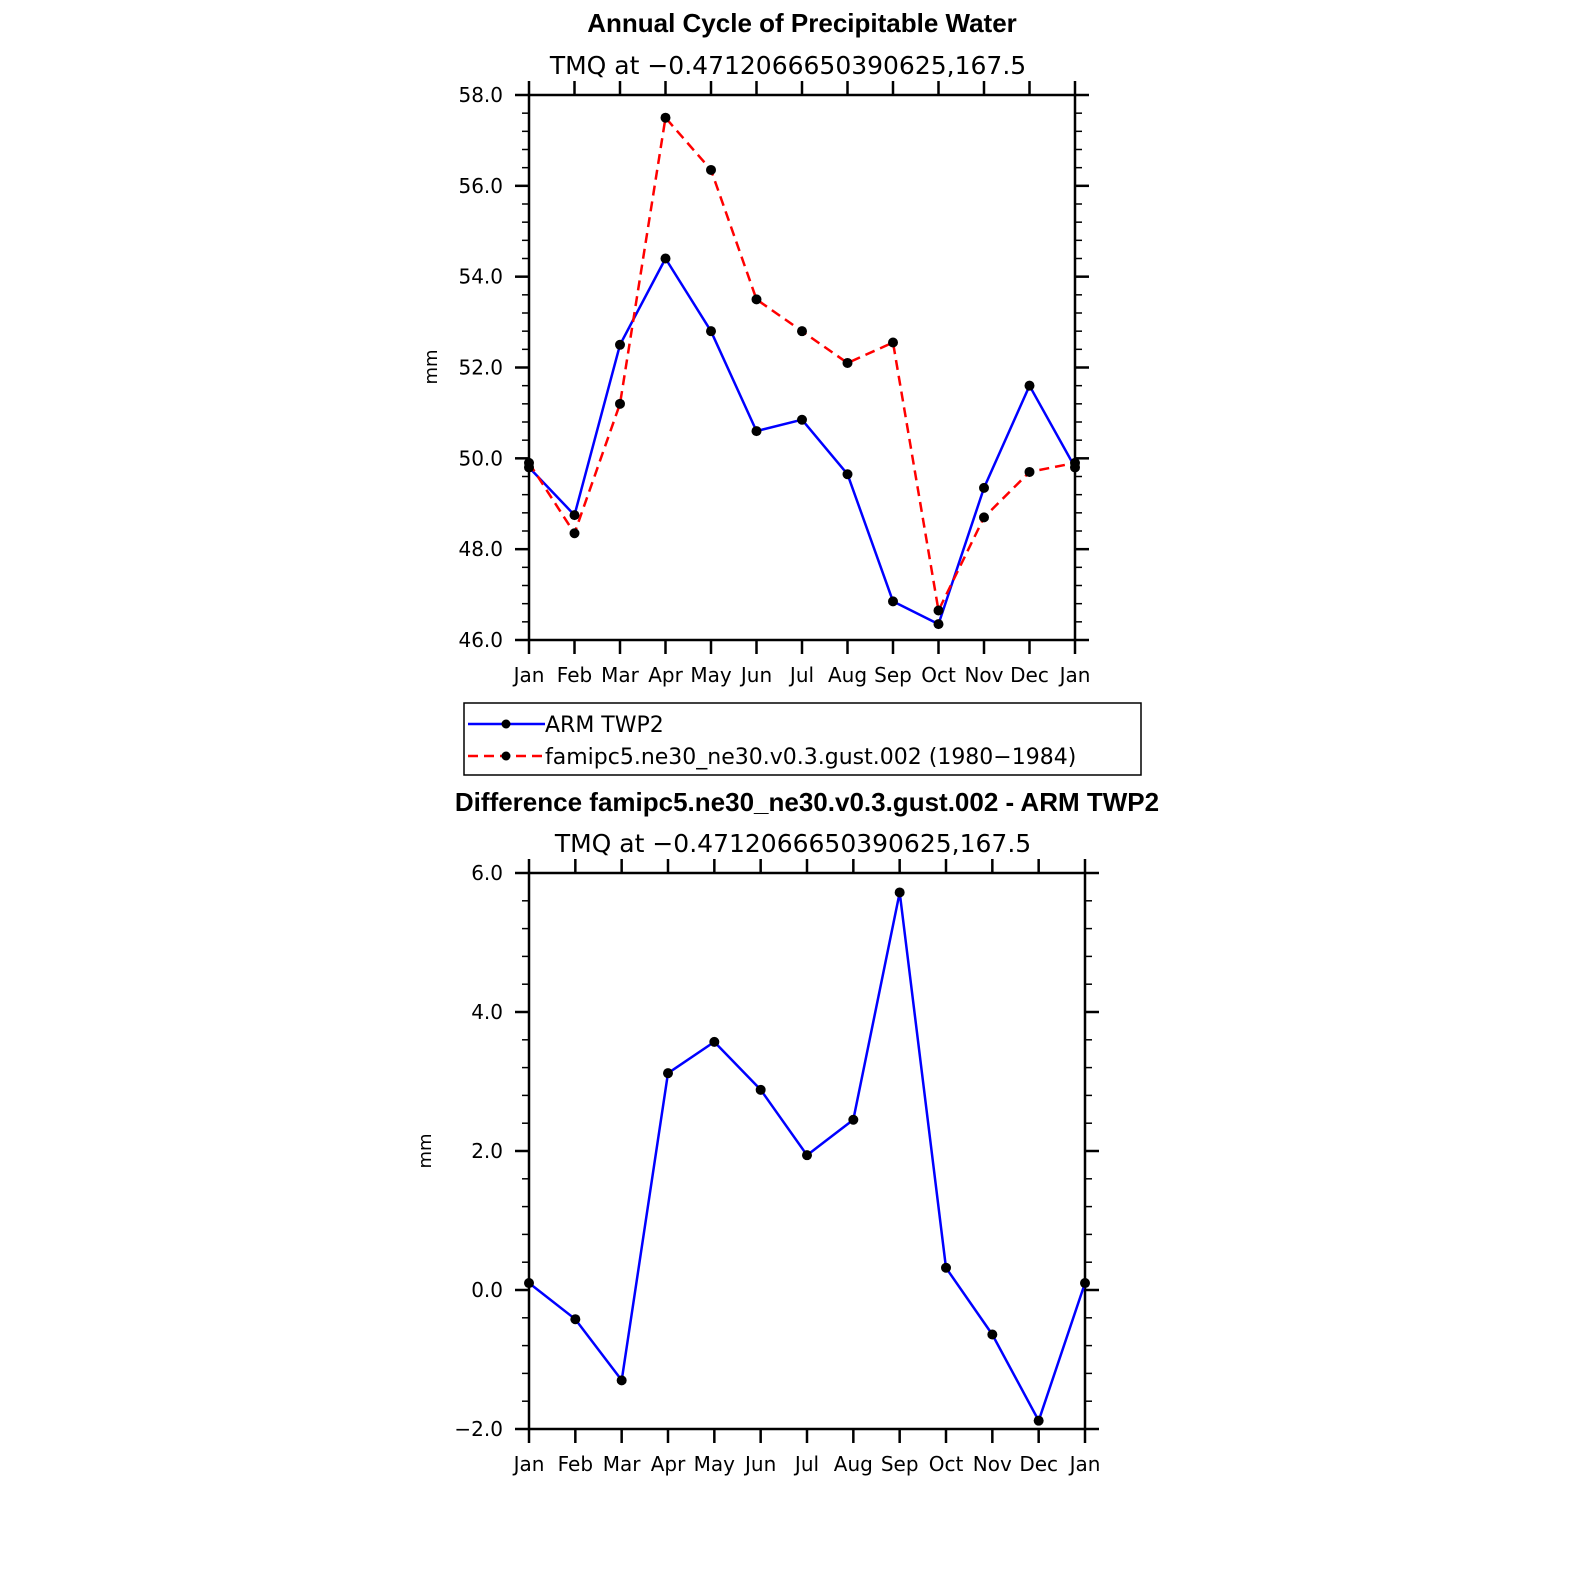  What do you see at coordinates (487, 1012) in the screenshot?
I see `y-tick-label: 4.0` at bounding box center [487, 1012].